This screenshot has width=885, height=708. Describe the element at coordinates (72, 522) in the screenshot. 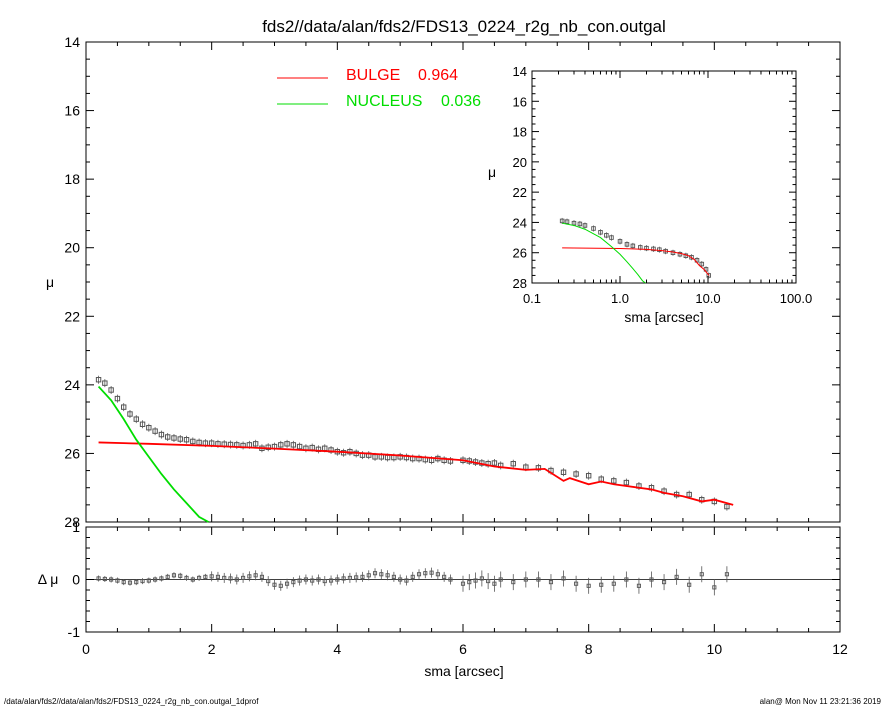

I see `main-y-tick-label: 28` at that location.